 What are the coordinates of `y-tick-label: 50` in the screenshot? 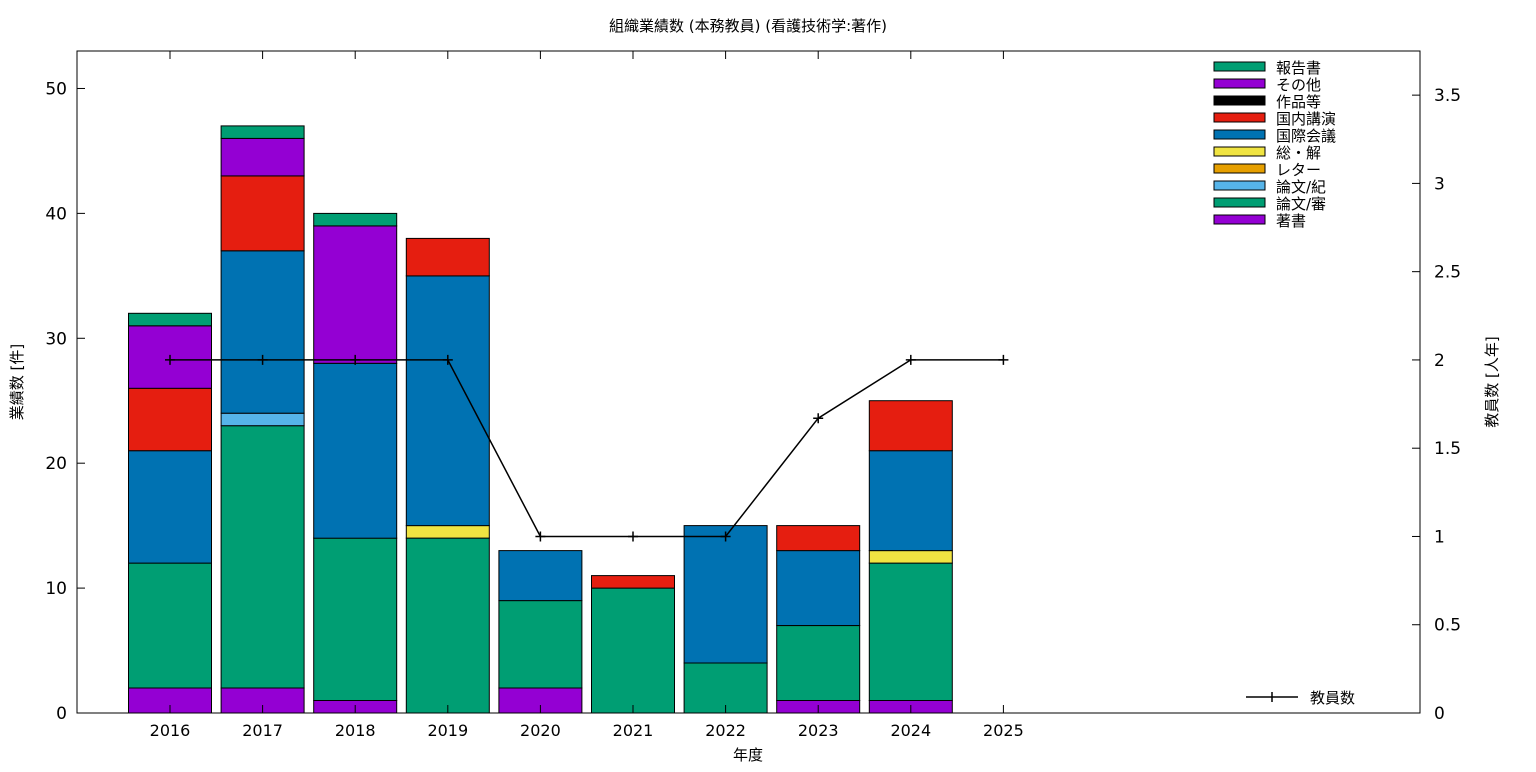 It's located at (56, 89).